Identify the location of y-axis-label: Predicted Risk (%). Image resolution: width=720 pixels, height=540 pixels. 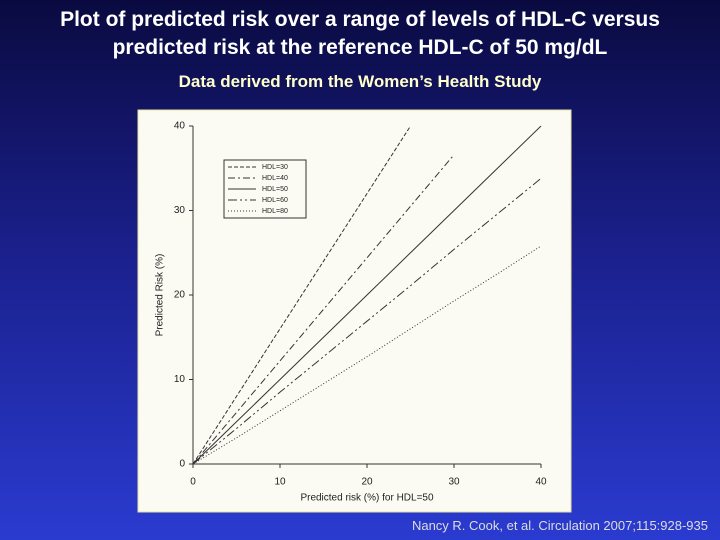
(160, 295).